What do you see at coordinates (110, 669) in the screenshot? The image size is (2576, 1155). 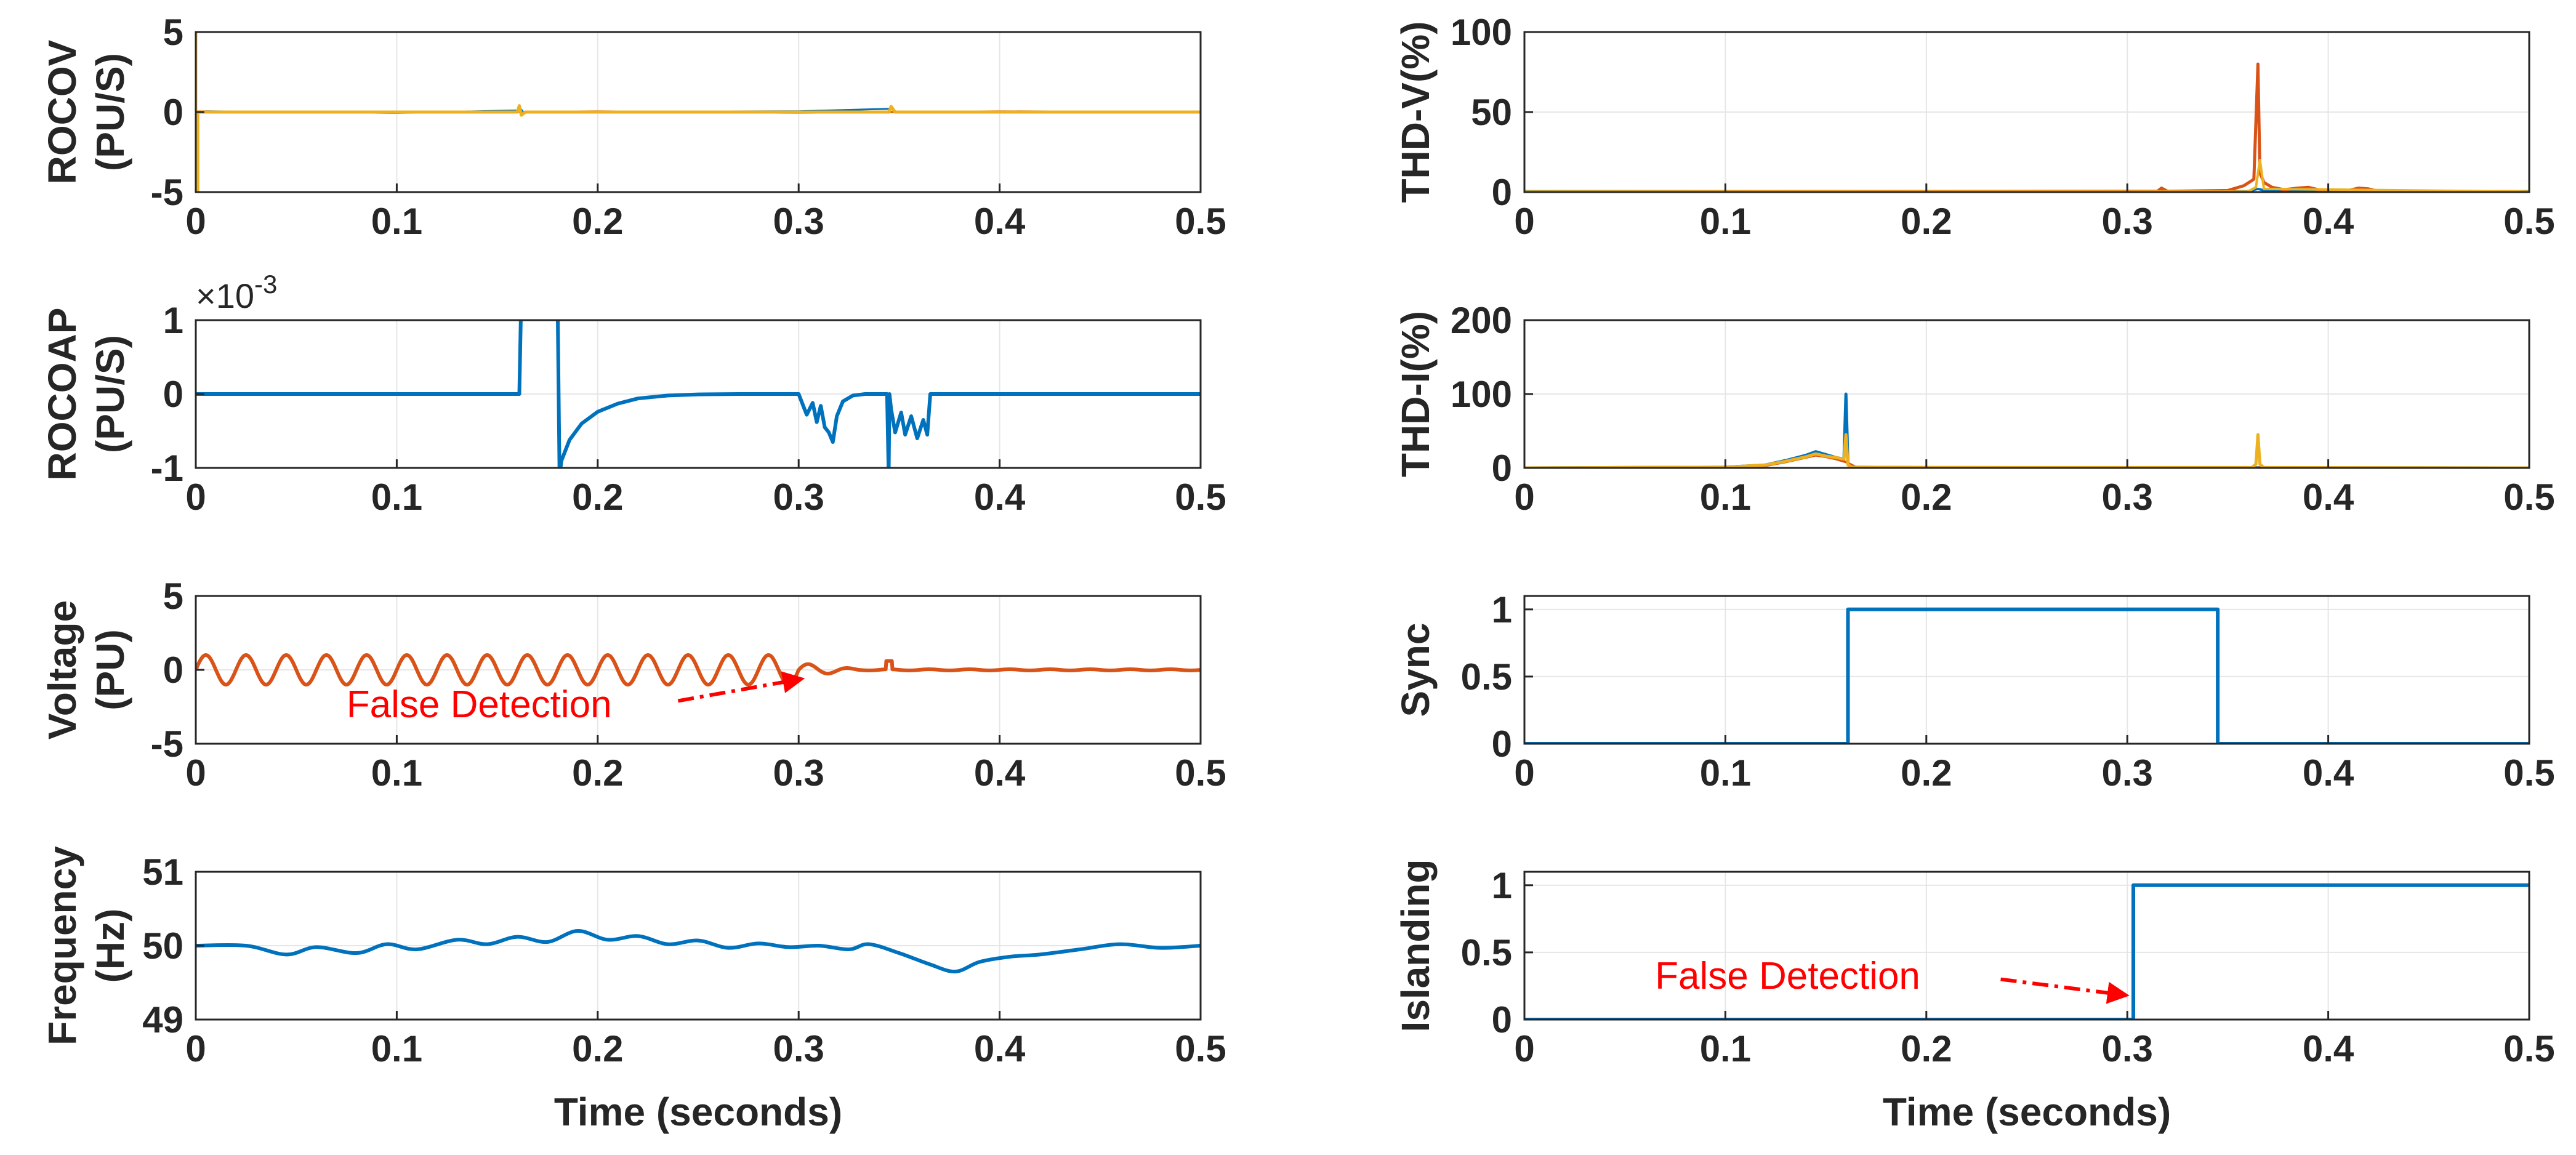 I see `y-axis-label: (PU)` at bounding box center [110, 669].